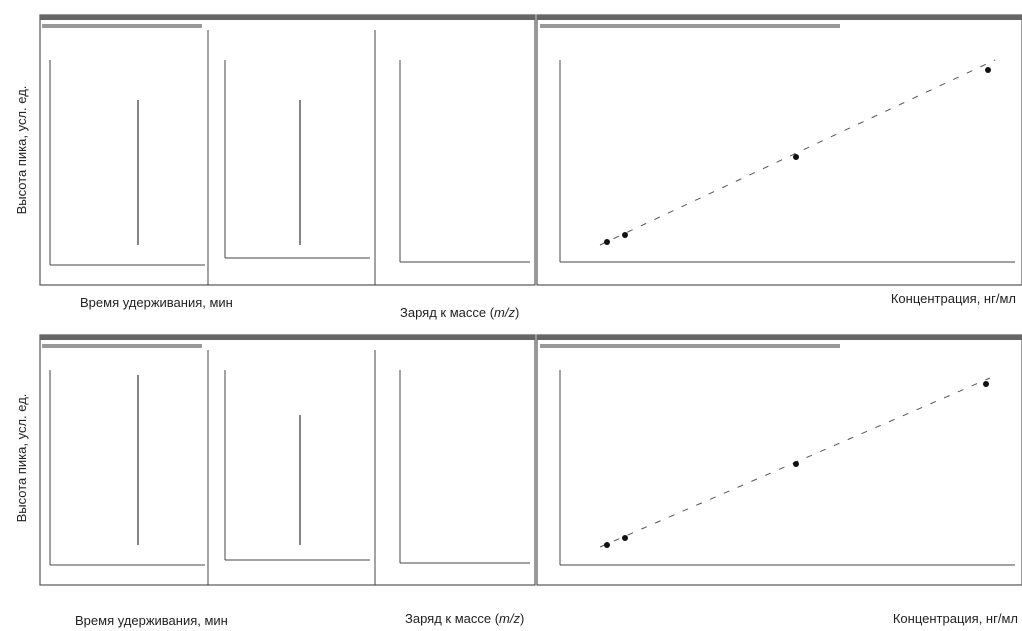 Image resolution: width=1022 pixels, height=631 pixels. Describe the element at coordinates (797, 152) in the screenshot. I see `calibration-line` at that location.